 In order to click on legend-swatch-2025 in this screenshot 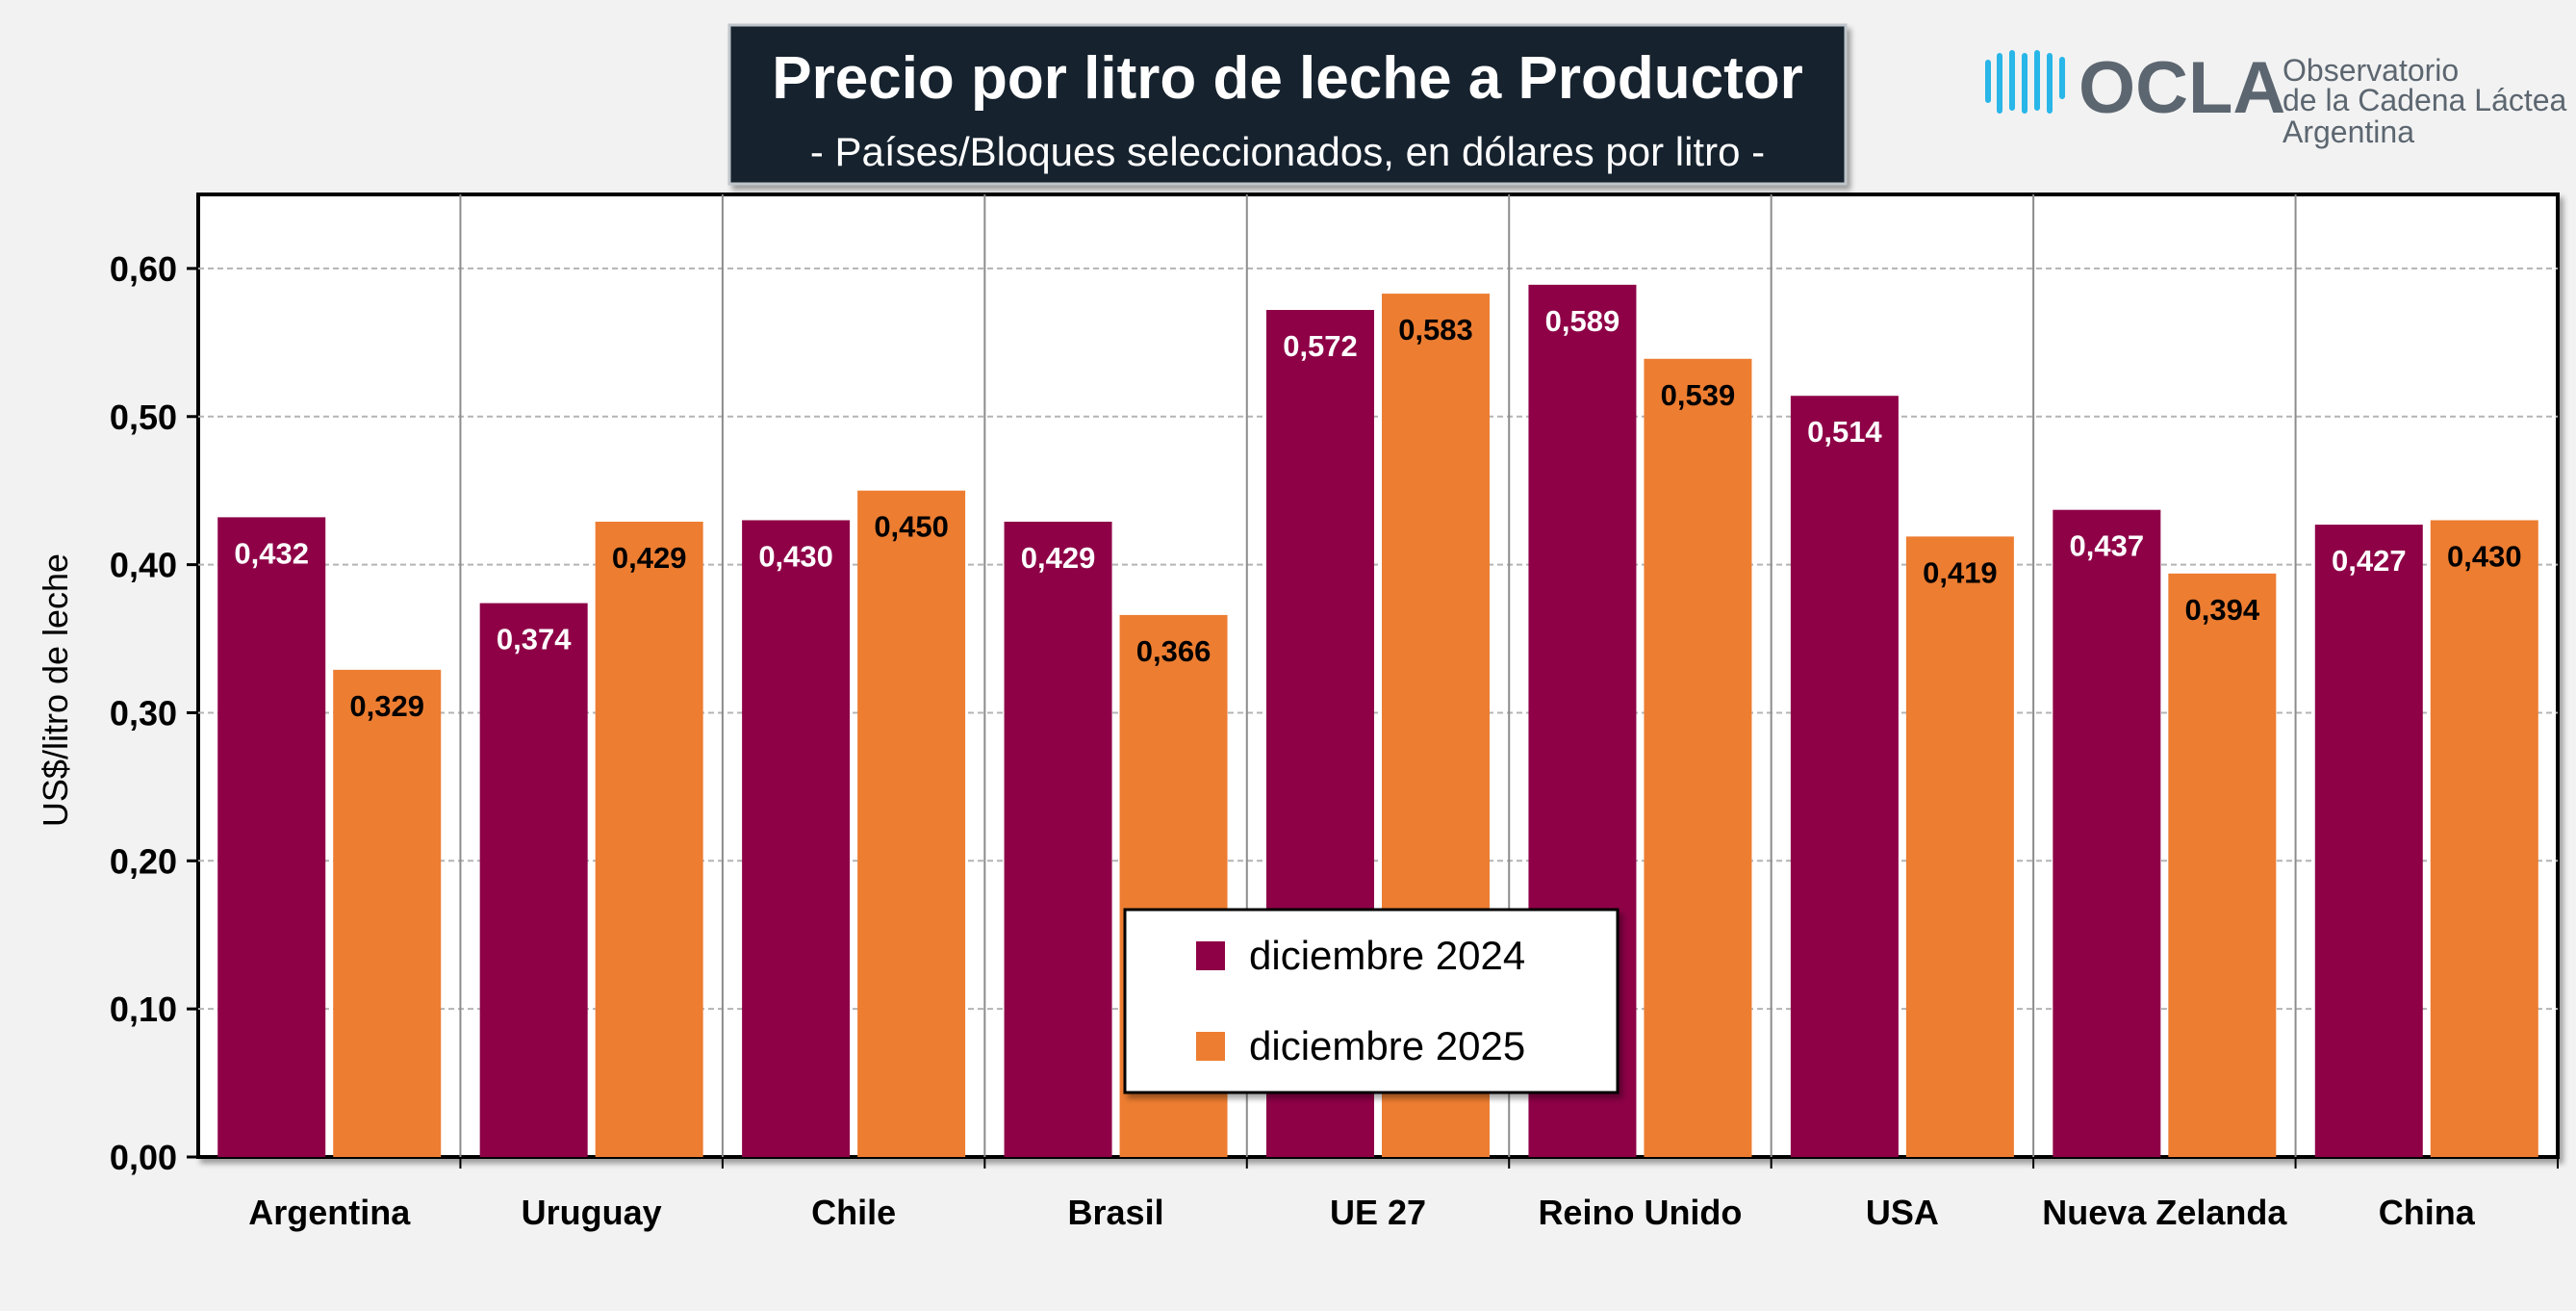, I will do `click(1210, 1046)`.